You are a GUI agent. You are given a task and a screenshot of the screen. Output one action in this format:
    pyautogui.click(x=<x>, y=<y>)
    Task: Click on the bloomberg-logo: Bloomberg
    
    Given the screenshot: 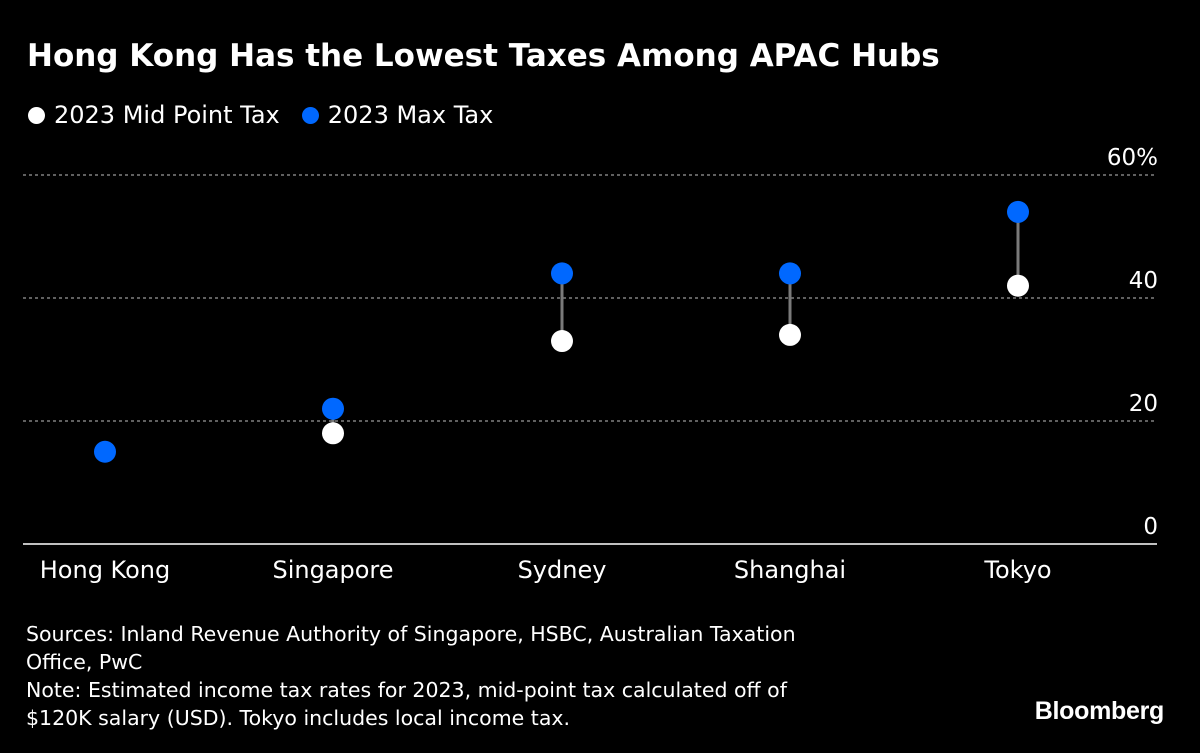 What is the action you would take?
    pyautogui.click(x=1099, y=711)
    